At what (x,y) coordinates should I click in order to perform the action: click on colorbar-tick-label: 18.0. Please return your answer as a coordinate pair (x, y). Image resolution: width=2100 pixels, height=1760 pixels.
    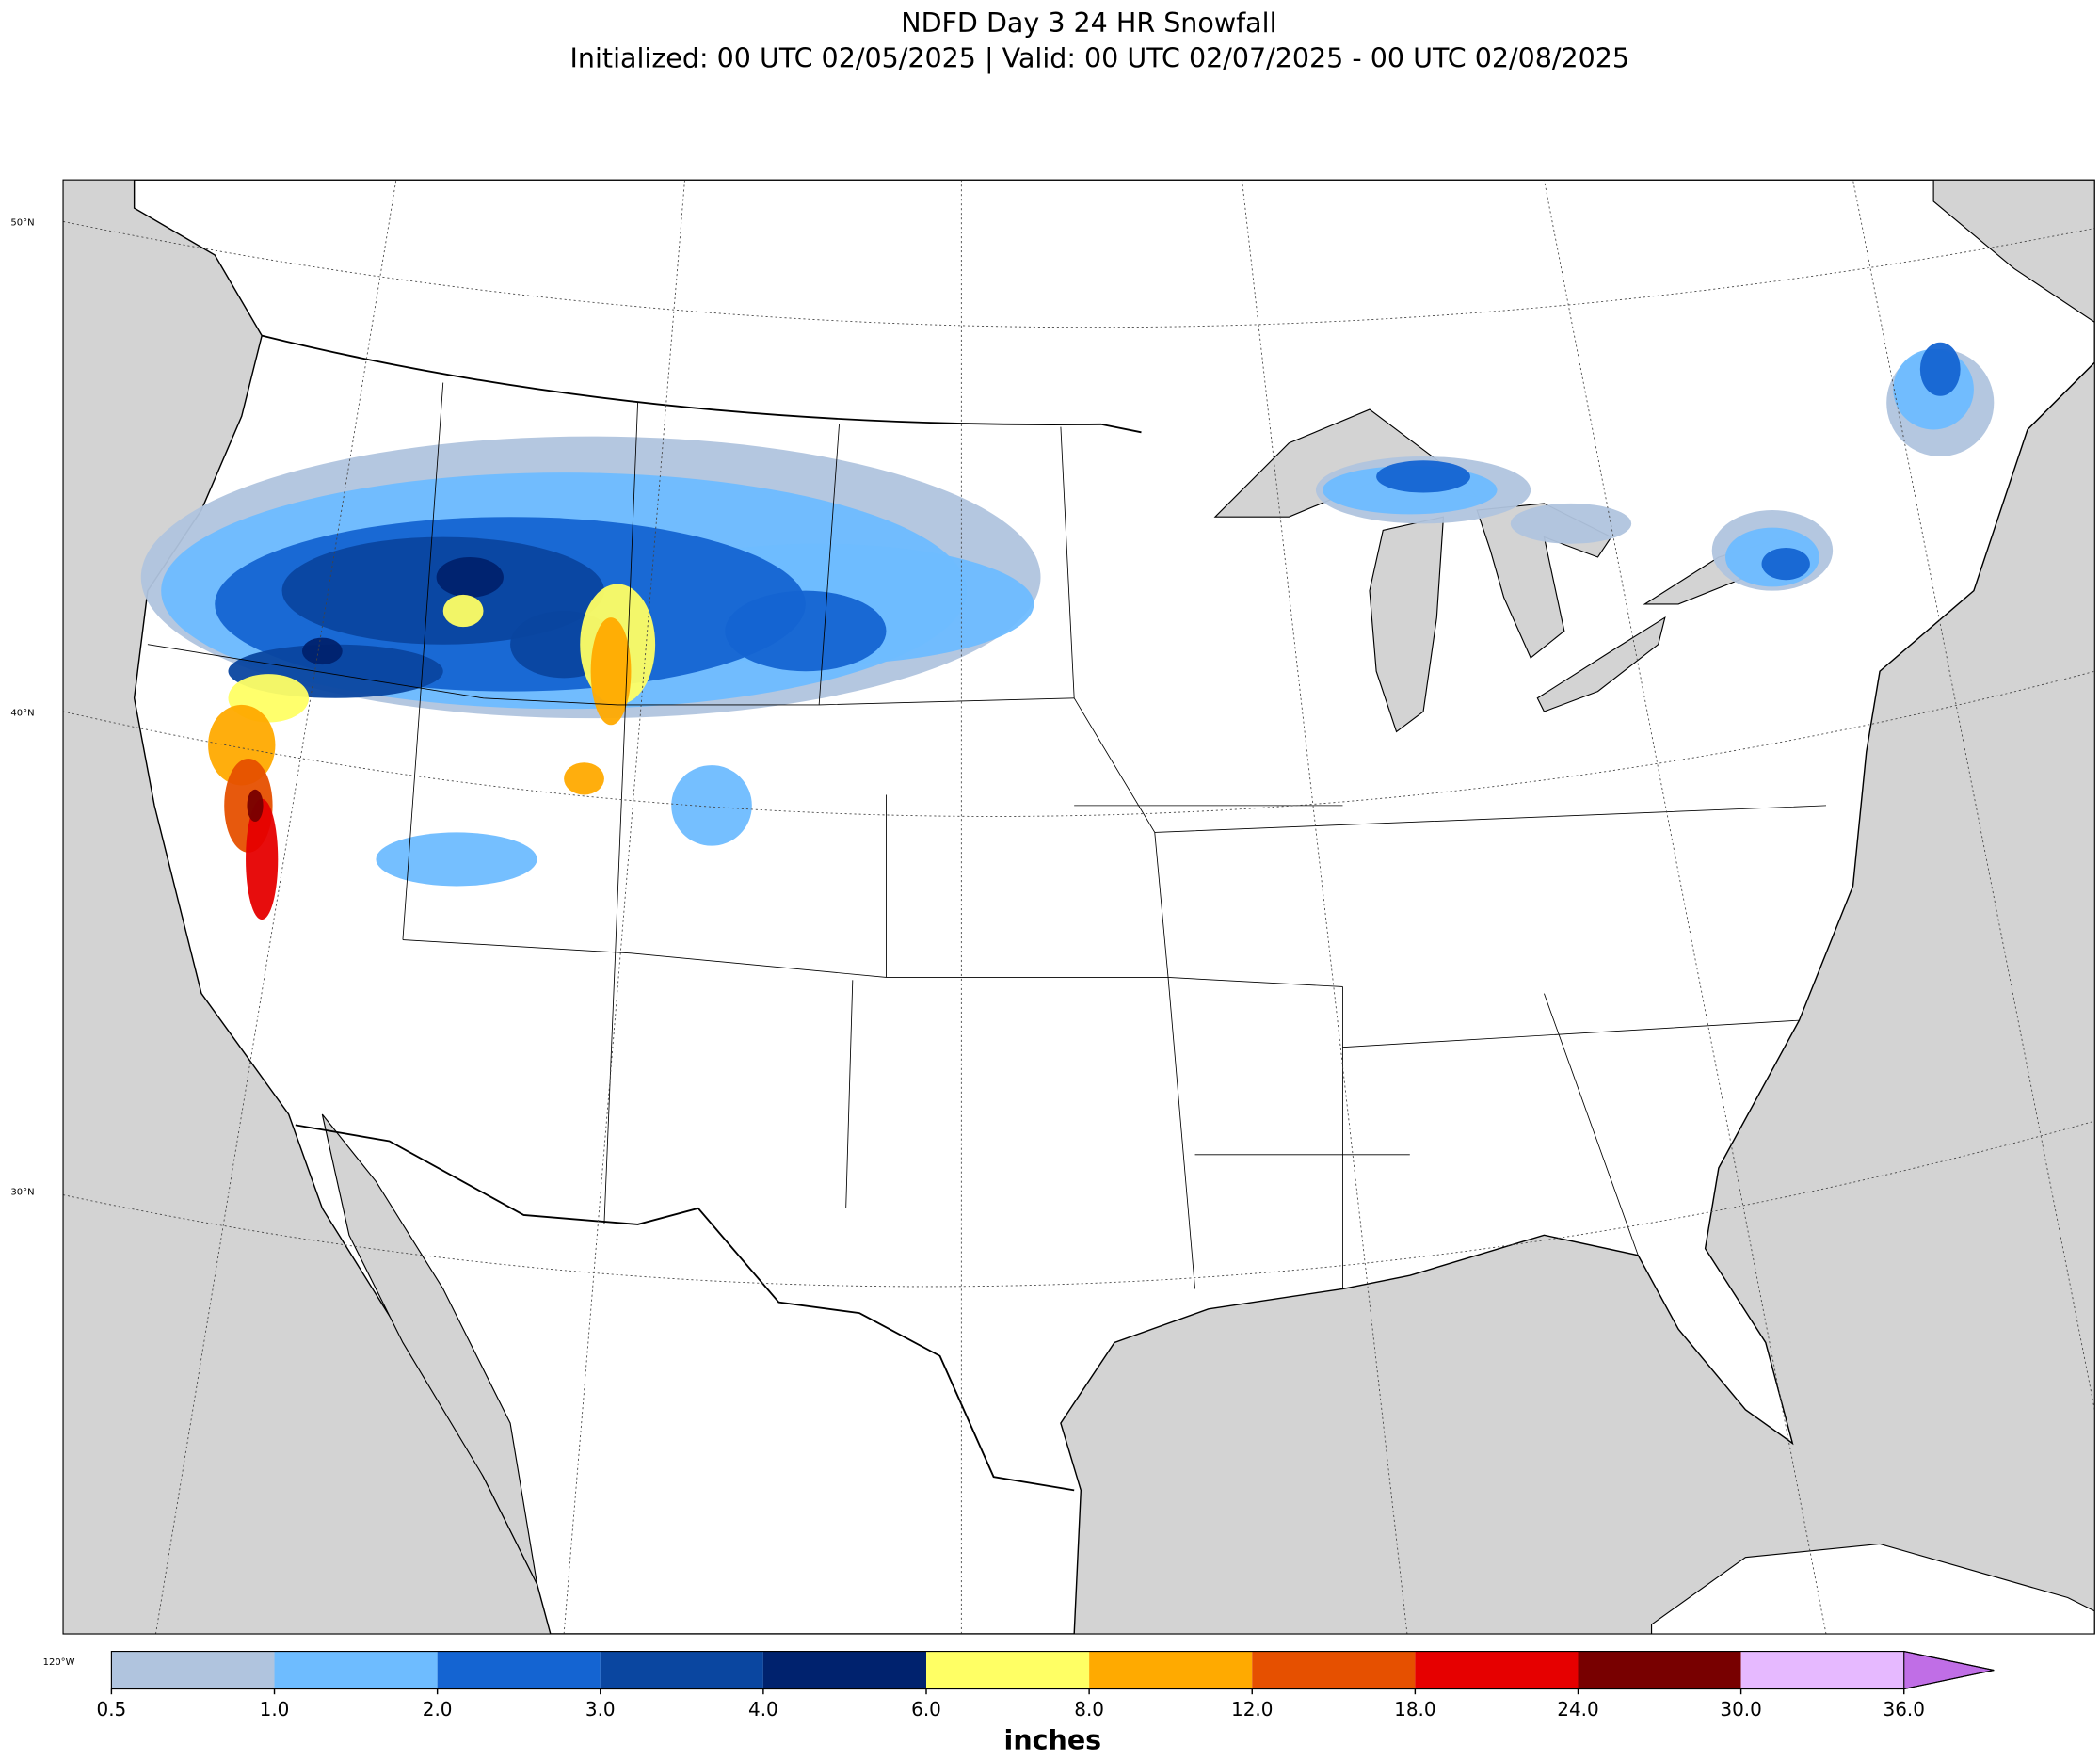
    Looking at the image, I should click on (1414, 1709).